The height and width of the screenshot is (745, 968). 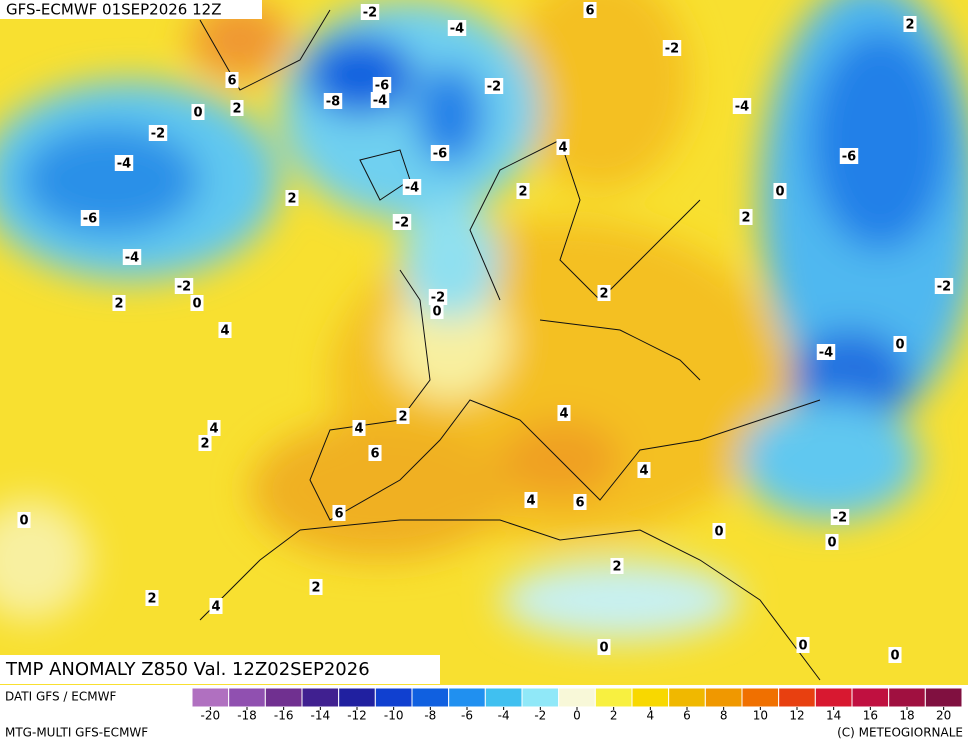 What do you see at coordinates (394, 716) in the screenshot?
I see `colorbar-tick-label: -10` at bounding box center [394, 716].